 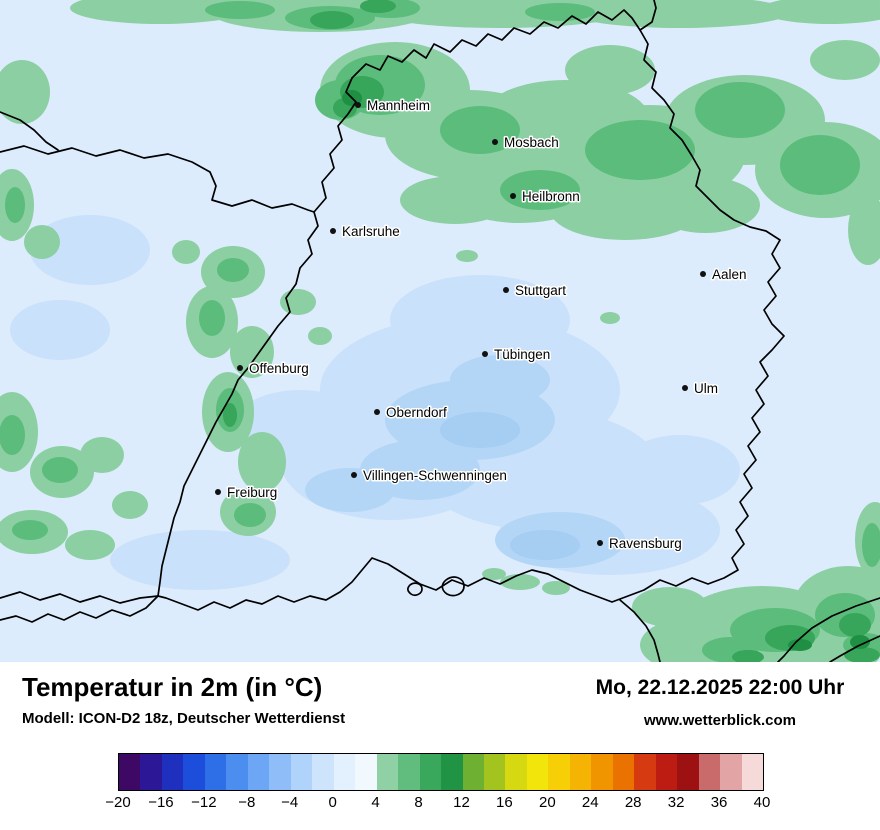 I want to click on city-marker-heilbronn: Heilbronn, so click(x=545, y=197).